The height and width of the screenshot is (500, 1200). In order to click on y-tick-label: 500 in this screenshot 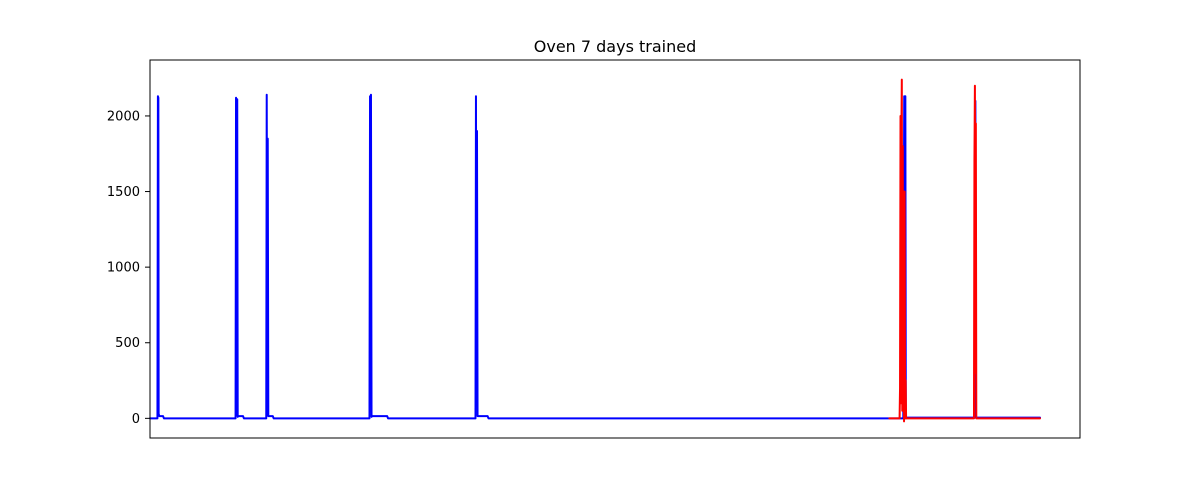, I will do `click(127, 343)`.